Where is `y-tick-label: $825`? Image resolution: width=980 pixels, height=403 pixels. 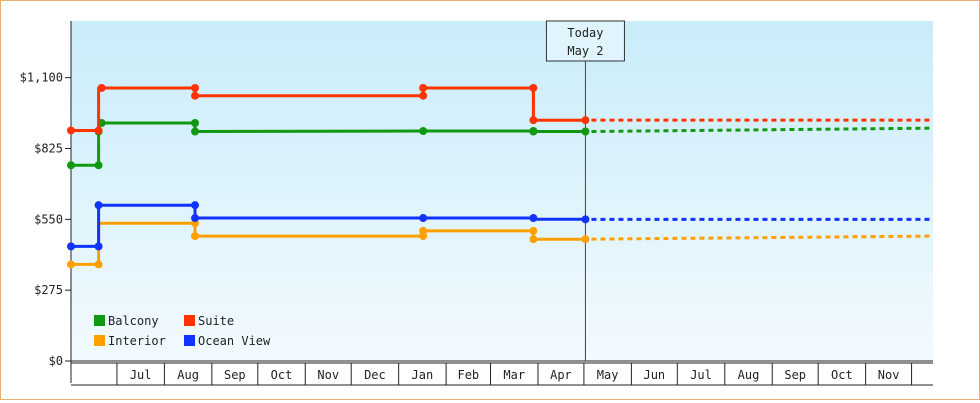
y-tick-label: $825 is located at coordinates (48, 149).